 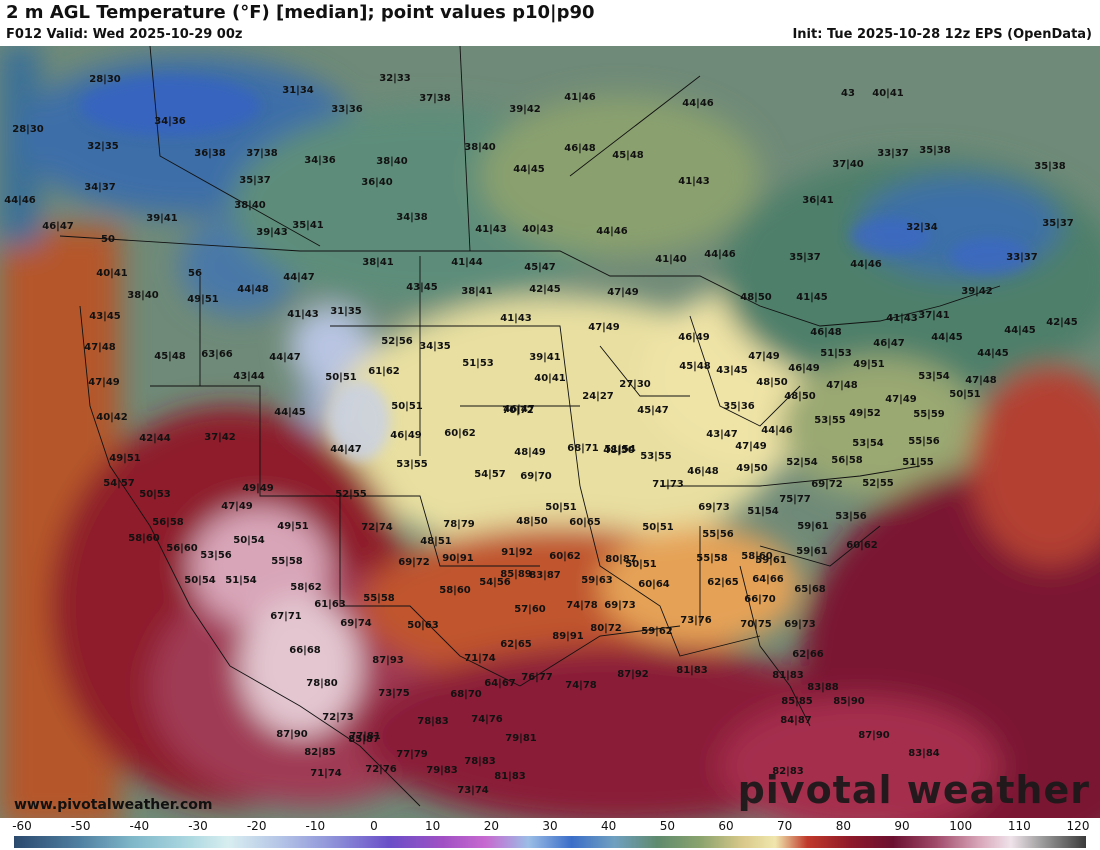 What do you see at coordinates (144, 538) in the screenshot?
I see `point-value-label: 58|60` at bounding box center [144, 538].